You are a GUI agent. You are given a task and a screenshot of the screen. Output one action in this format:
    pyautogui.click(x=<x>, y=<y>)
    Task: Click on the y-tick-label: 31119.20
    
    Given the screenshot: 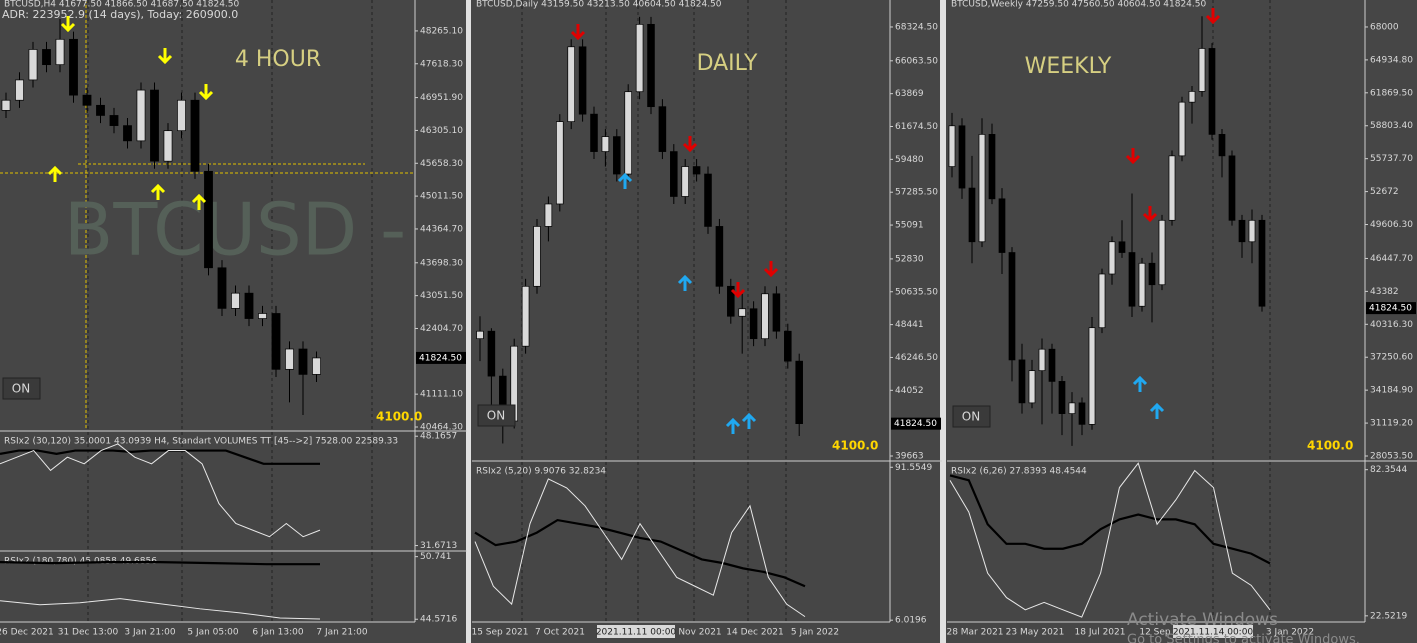 What is the action you would take?
    pyautogui.click(x=1391, y=424)
    